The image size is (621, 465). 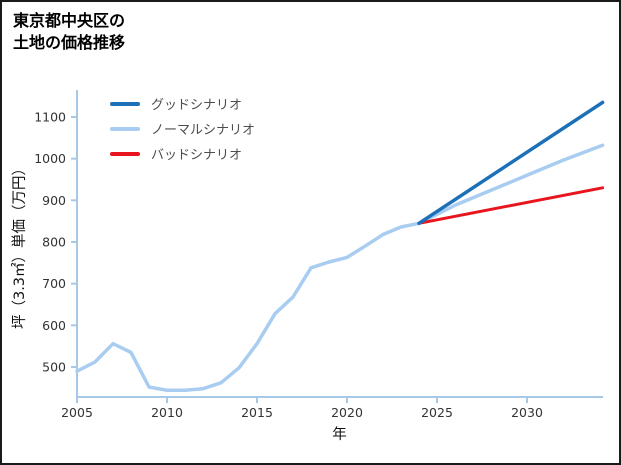 What do you see at coordinates (339, 434) in the screenshot?
I see `svg-text: 年` at bounding box center [339, 434].